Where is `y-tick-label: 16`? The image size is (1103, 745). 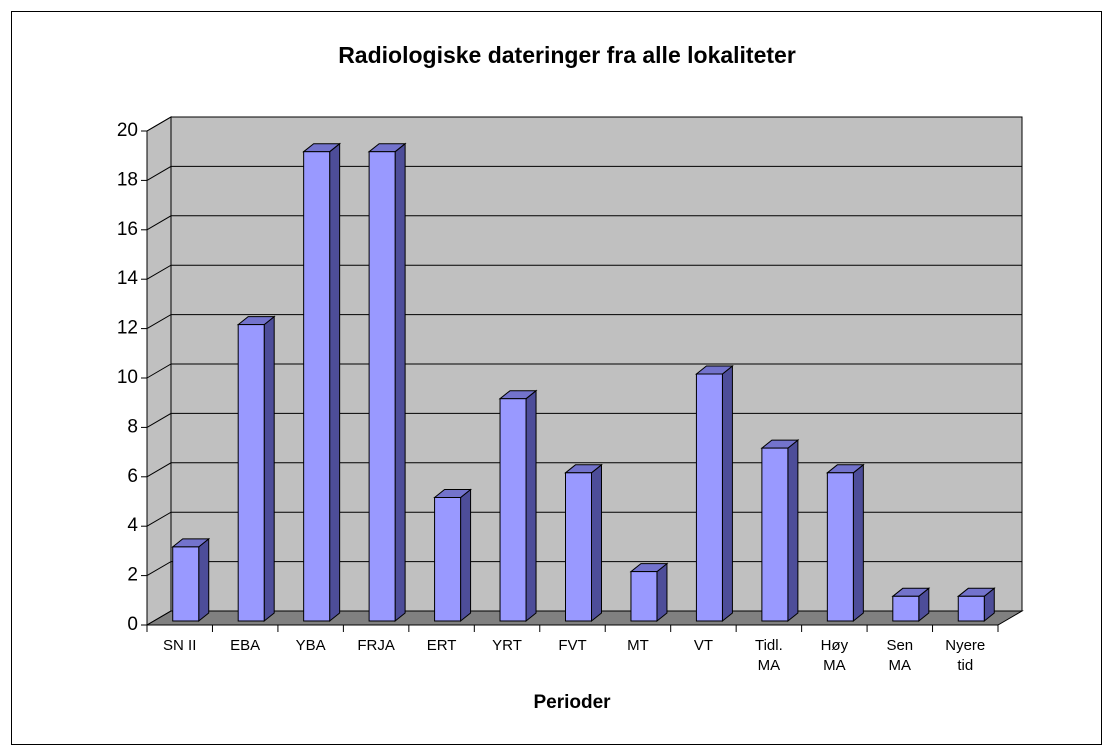
y-tick-label: 16 is located at coordinates (127, 229).